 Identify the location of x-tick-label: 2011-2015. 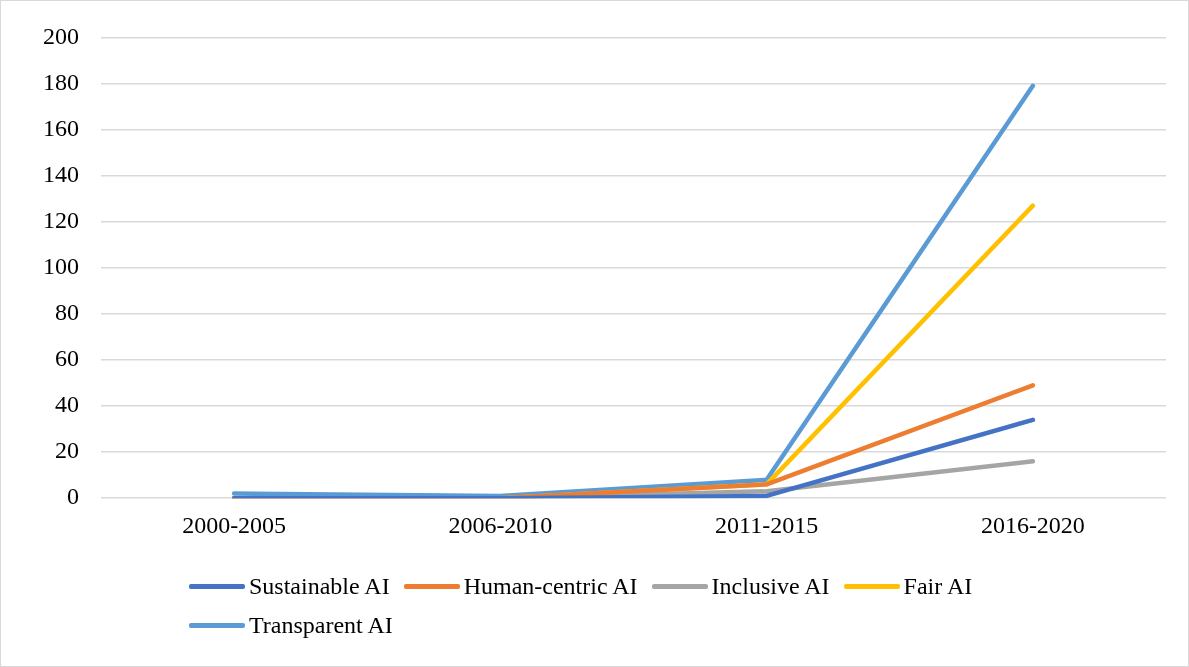
(767, 524).